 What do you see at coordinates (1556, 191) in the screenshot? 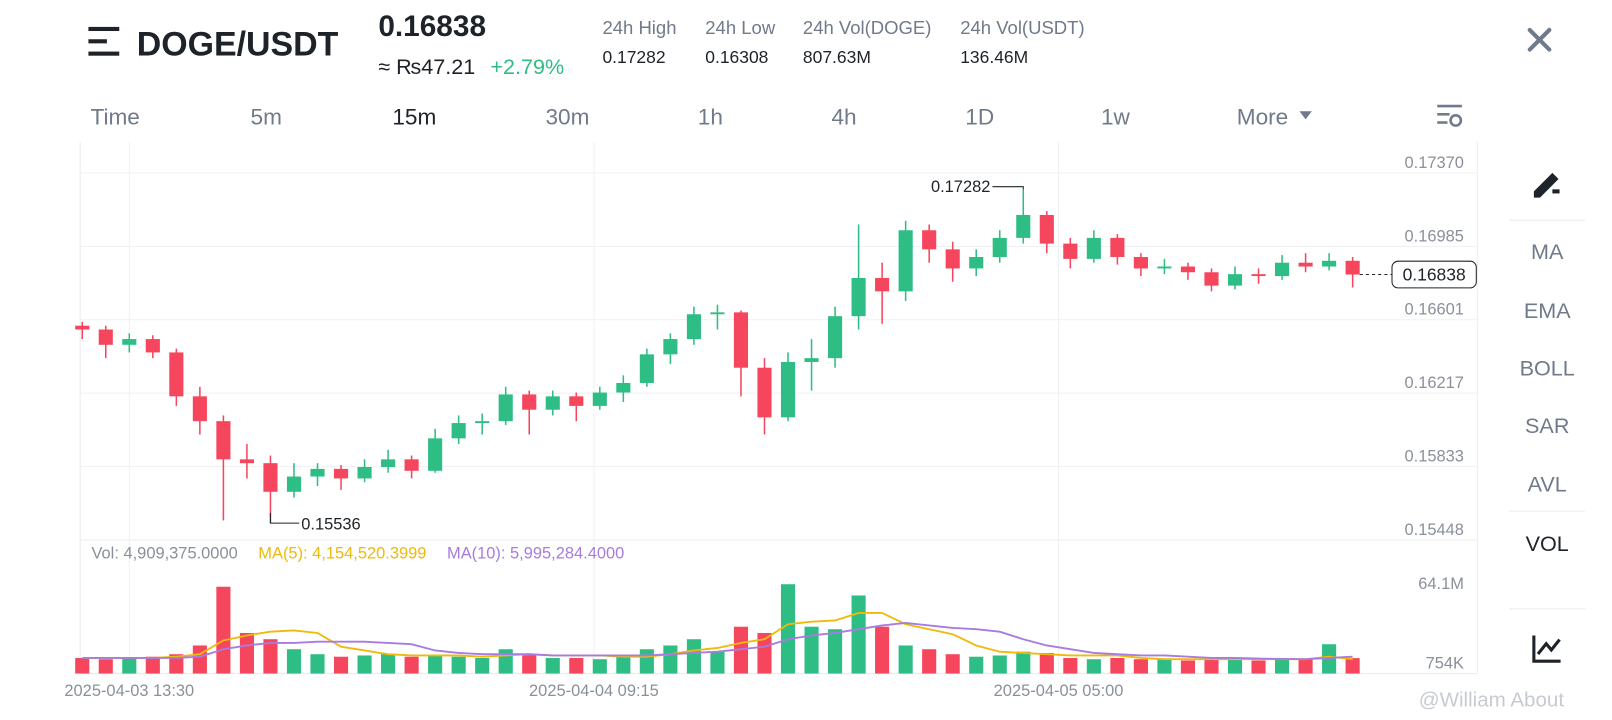
I see `pencil-dot` at bounding box center [1556, 191].